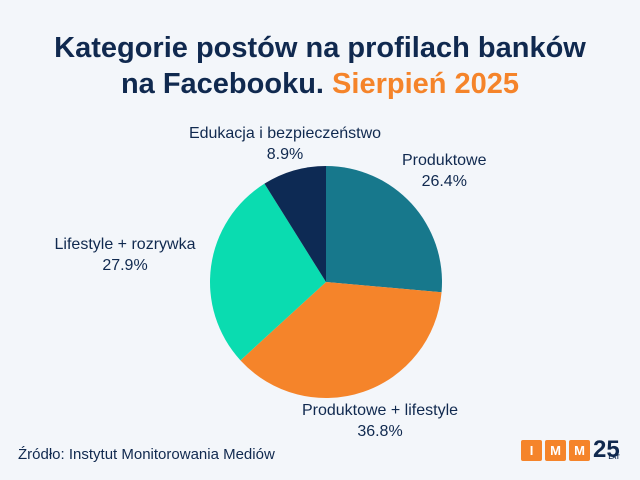  What do you see at coordinates (125, 255) in the screenshot?
I see `label-lifestyle: Lifestyle + rozrywka 27.9%` at bounding box center [125, 255].